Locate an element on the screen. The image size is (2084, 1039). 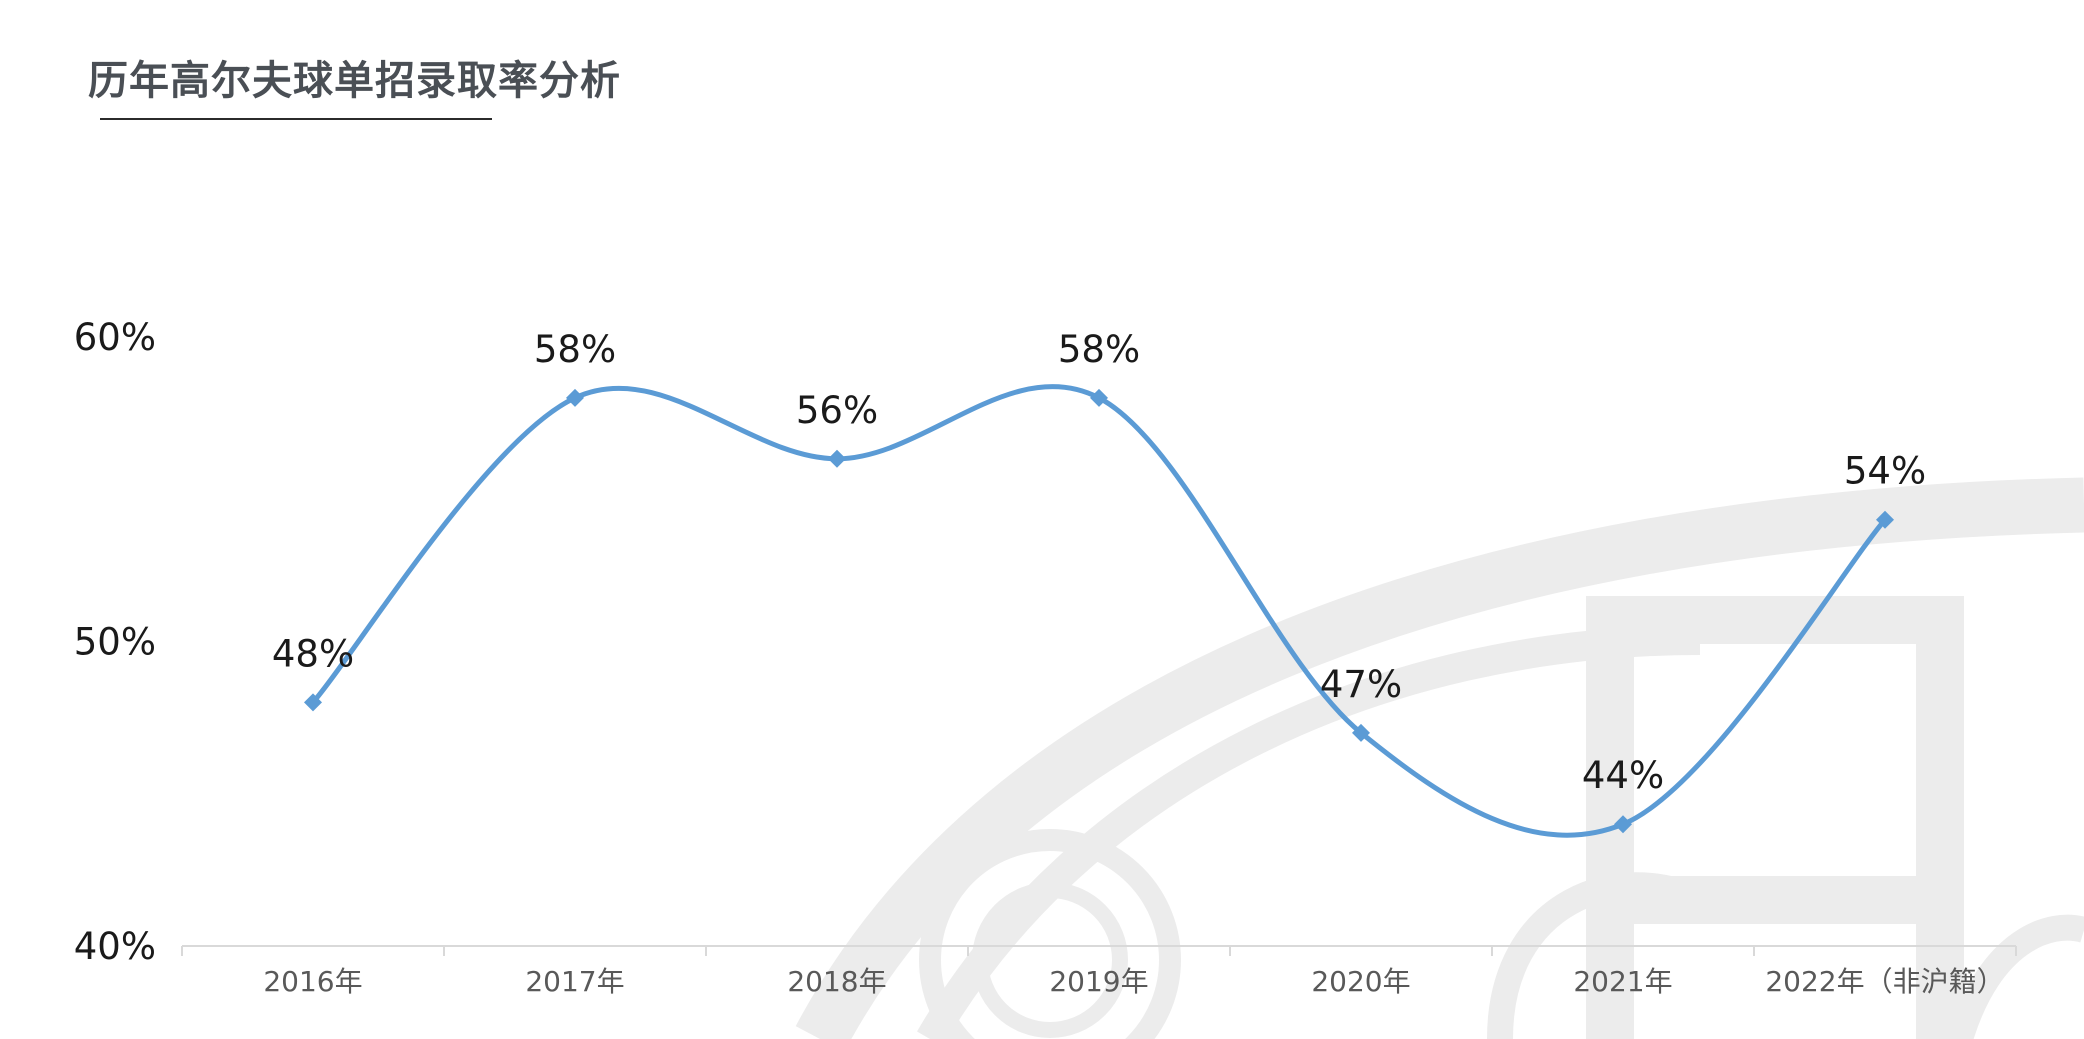
x-tick-label: 2022年（非沪籍） is located at coordinates (1884, 981).